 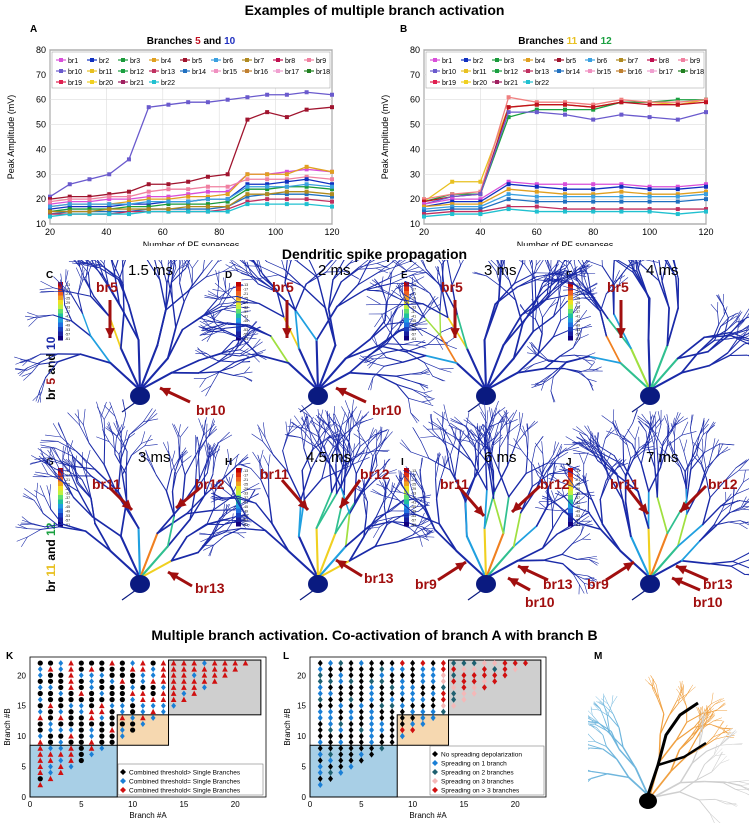 What do you see at coordinates (480, 211) in the screenshot?
I see `point-br13` at bounding box center [480, 211].